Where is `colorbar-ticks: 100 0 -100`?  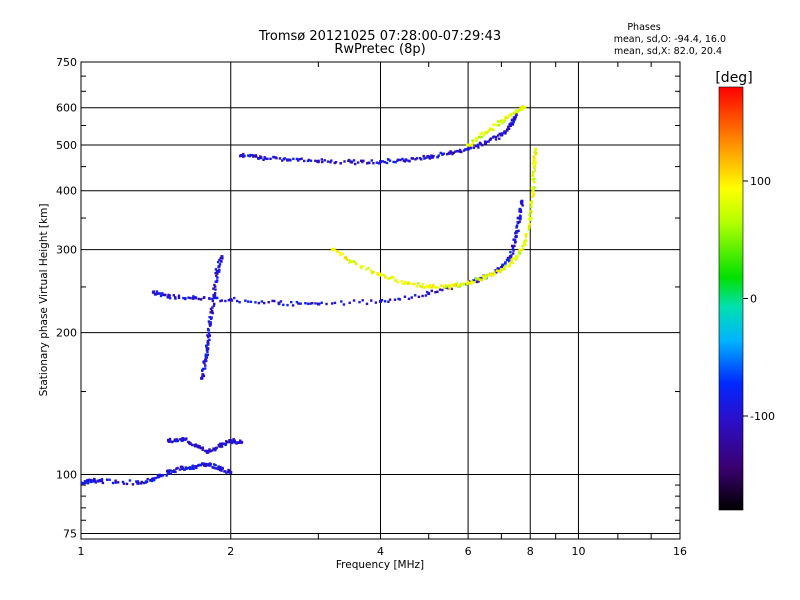 colorbar-ticks: 100 0 -100 is located at coordinates (759, 299).